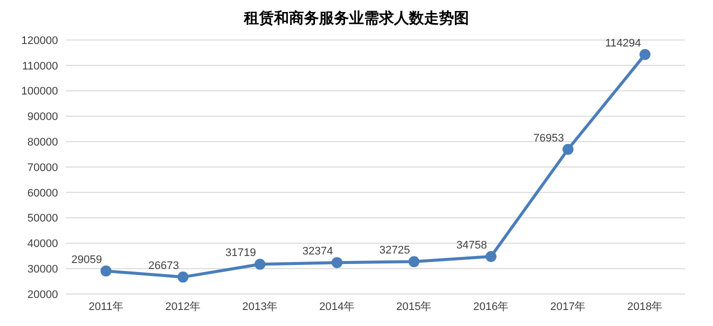 The image size is (713, 326). Describe the element at coordinates (106, 306) in the screenshot. I see `x-tick-label: 2011年` at that location.